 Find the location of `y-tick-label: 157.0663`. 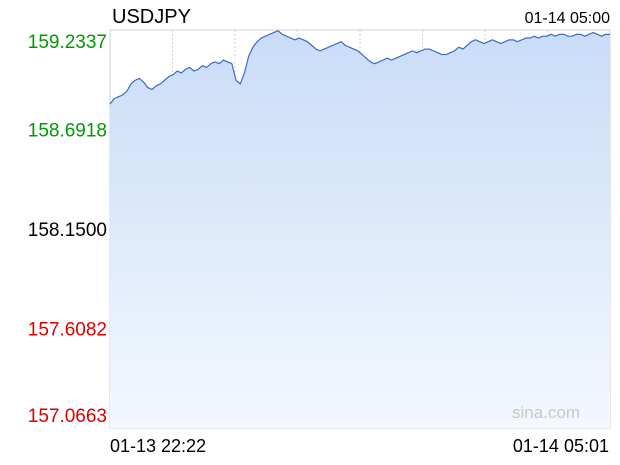

y-tick-label: 157.0663 is located at coordinates (67, 416).